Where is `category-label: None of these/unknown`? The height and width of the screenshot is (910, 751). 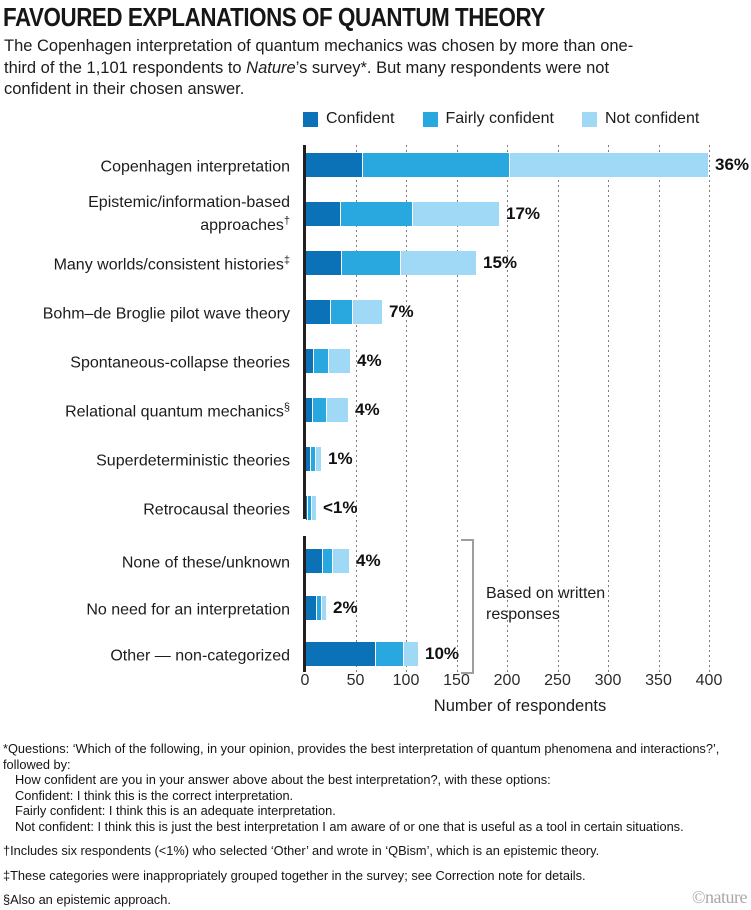 category-label: None of these/unknown is located at coordinates (205, 563).